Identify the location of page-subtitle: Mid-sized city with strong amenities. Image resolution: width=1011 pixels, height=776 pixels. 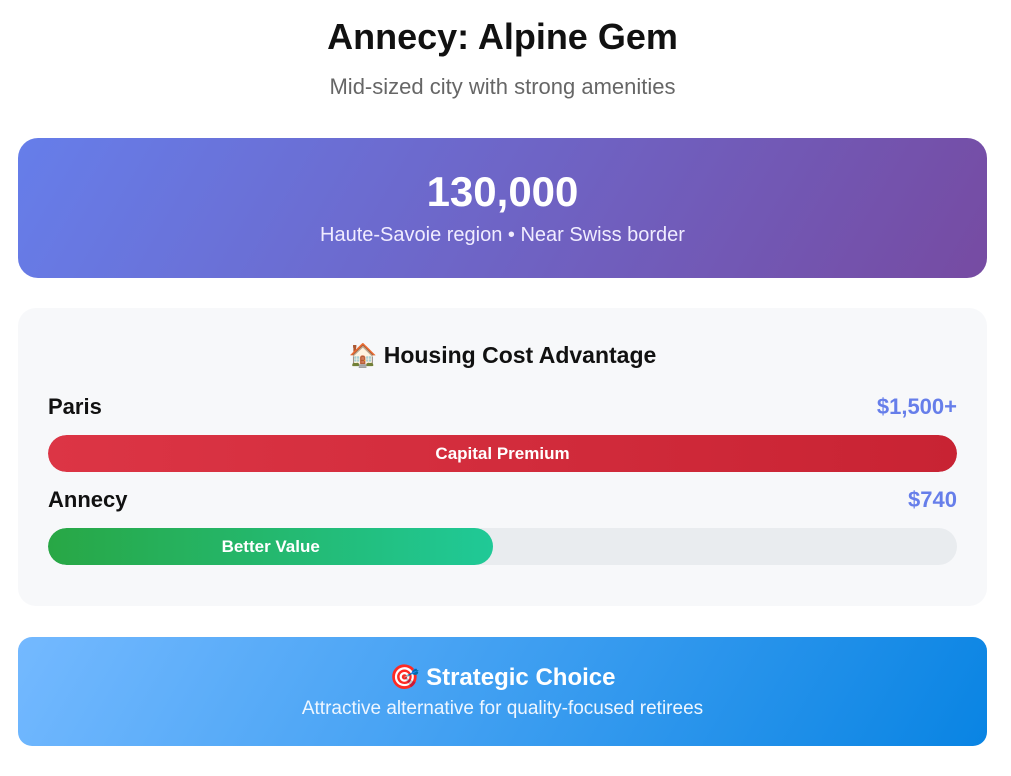
(502, 86).